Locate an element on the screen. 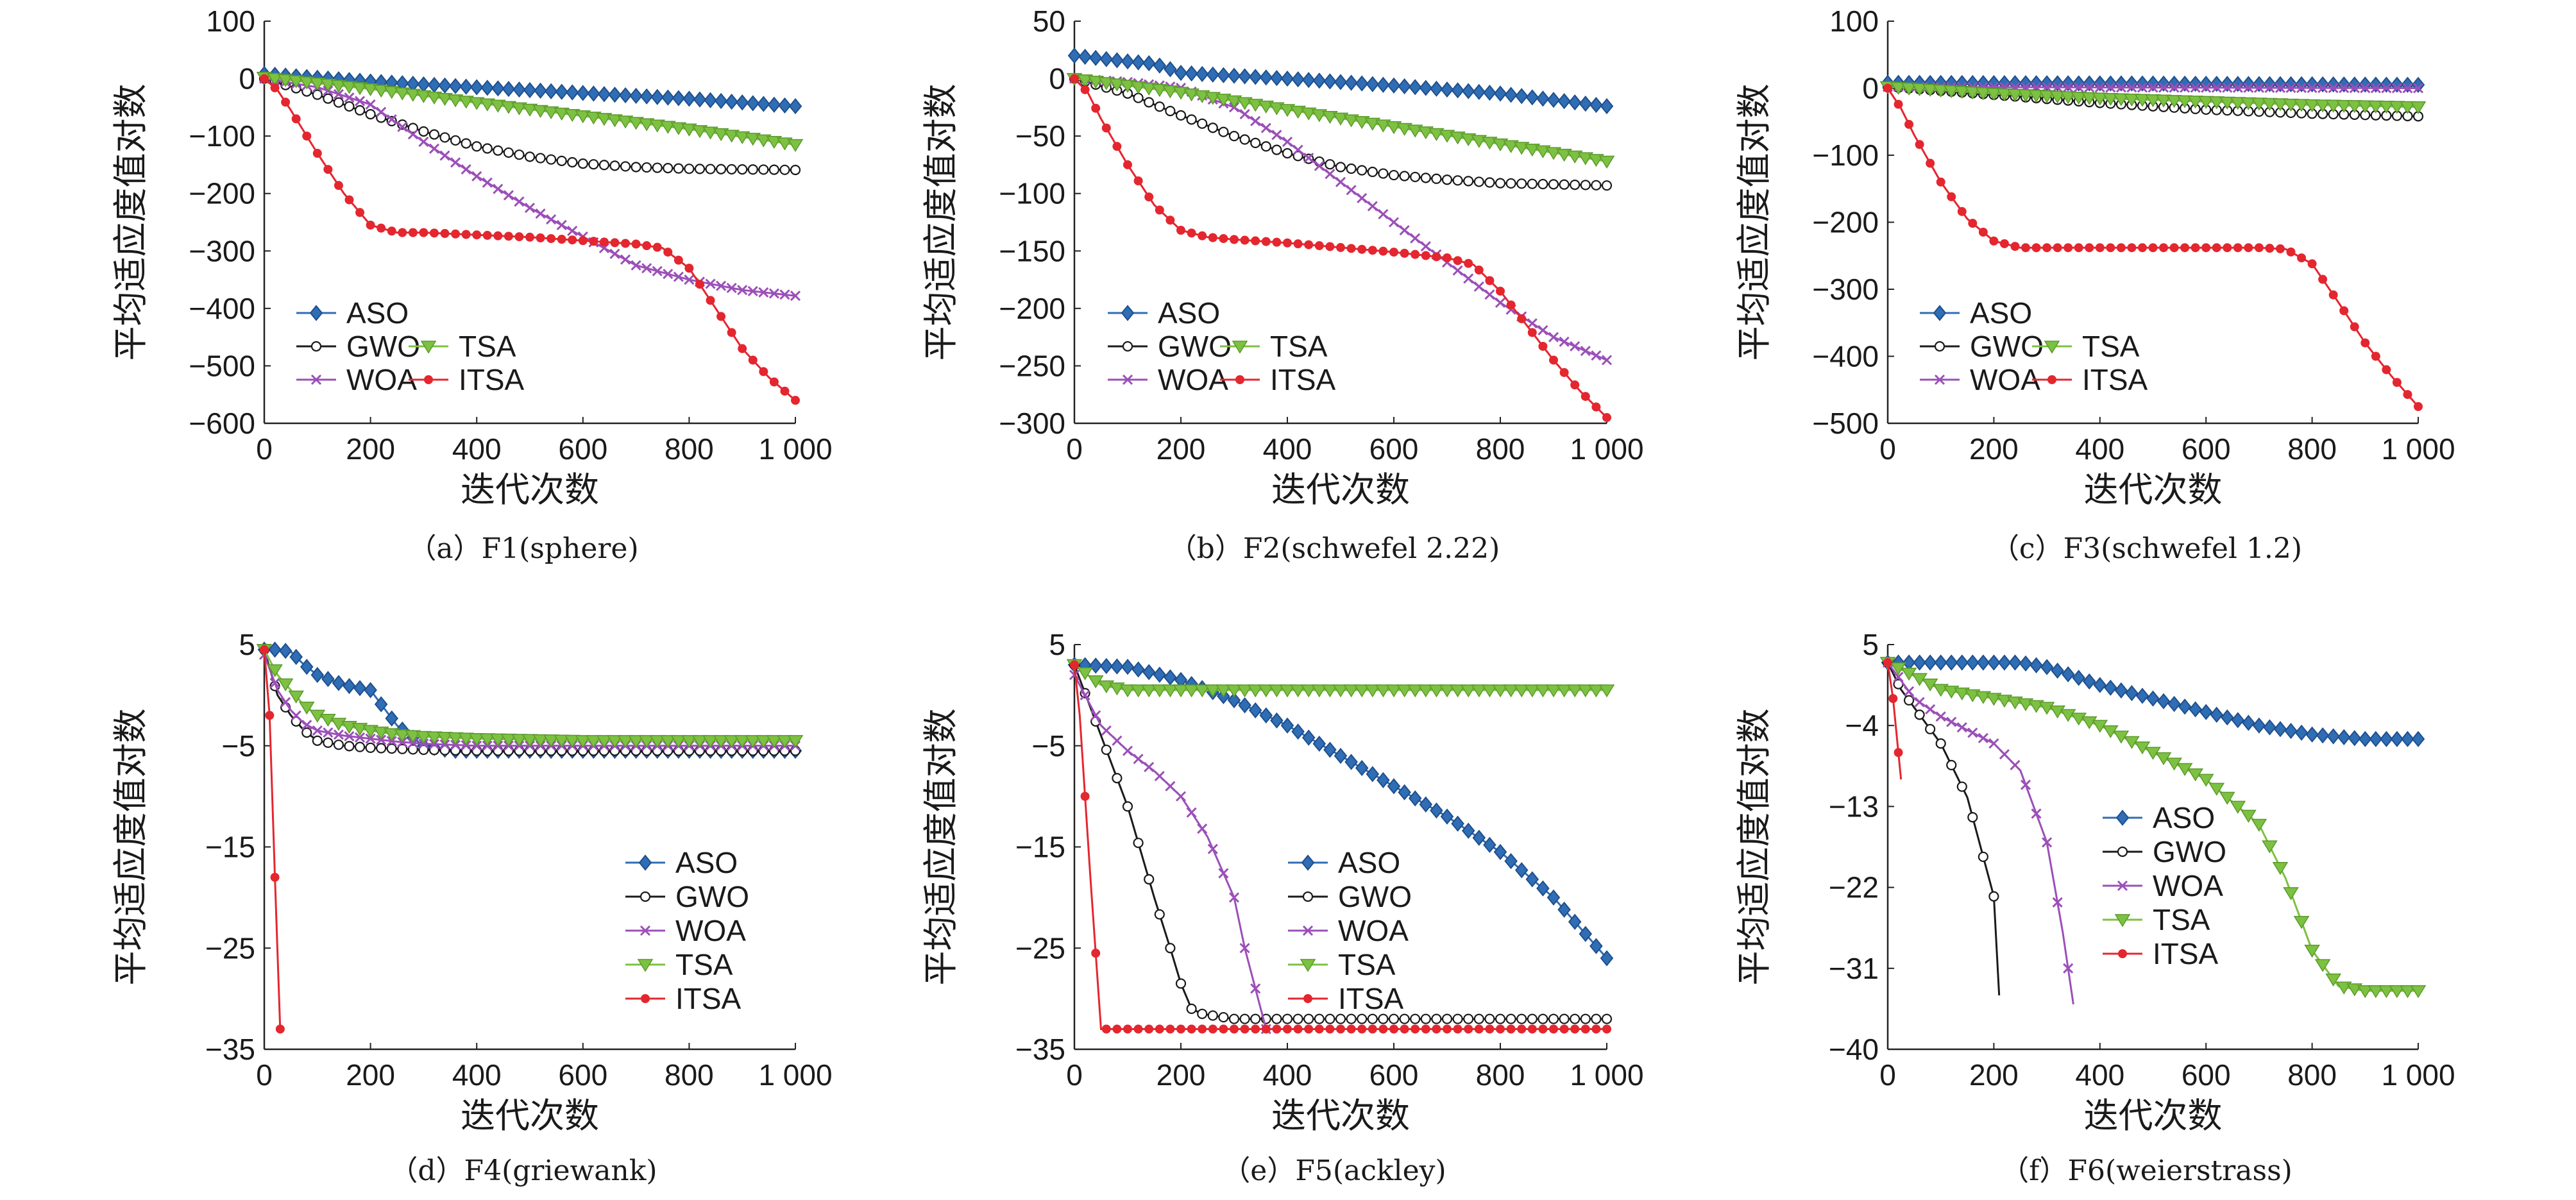  y-tick-label: −5 is located at coordinates (1048, 746).